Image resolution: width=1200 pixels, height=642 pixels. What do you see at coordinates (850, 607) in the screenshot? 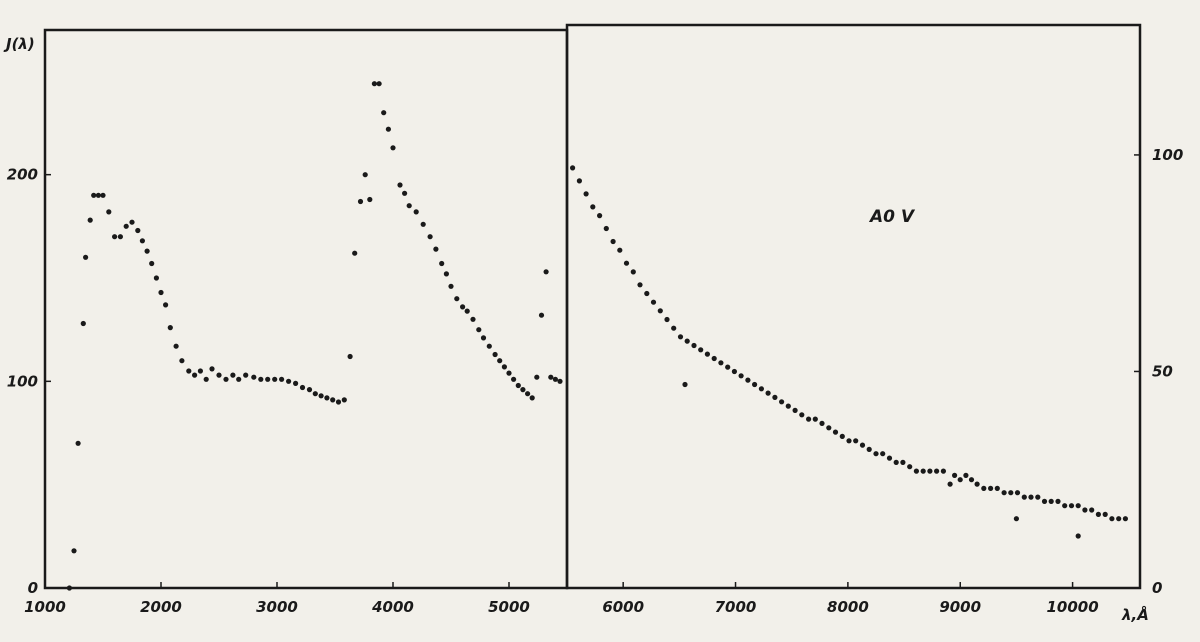
I see `right-x-tick-labels: 6000 7000 8000 9000 10000` at bounding box center [850, 607].